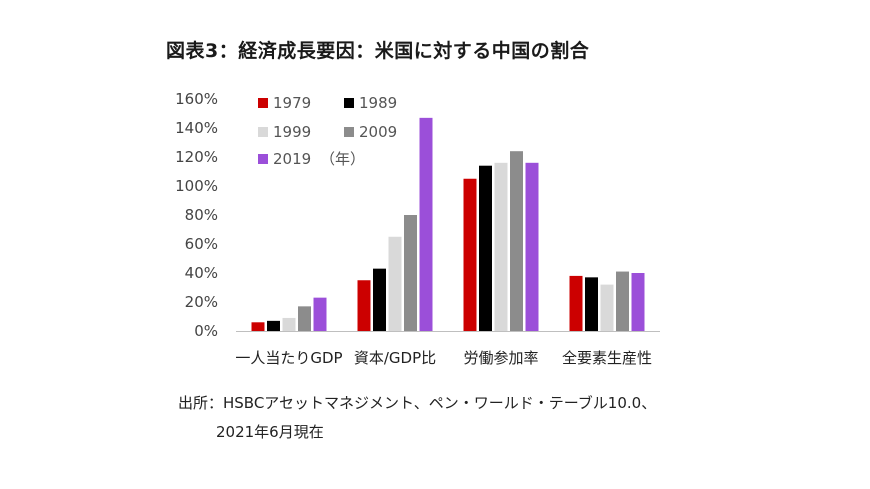  I want to click on legend-label-2009: 2009, so click(378, 132).